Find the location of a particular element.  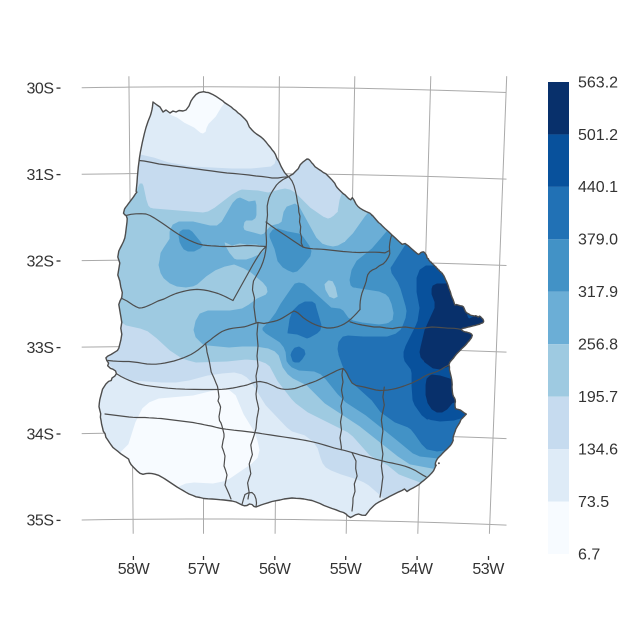

svg-text: 195.7 is located at coordinates (598, 397).